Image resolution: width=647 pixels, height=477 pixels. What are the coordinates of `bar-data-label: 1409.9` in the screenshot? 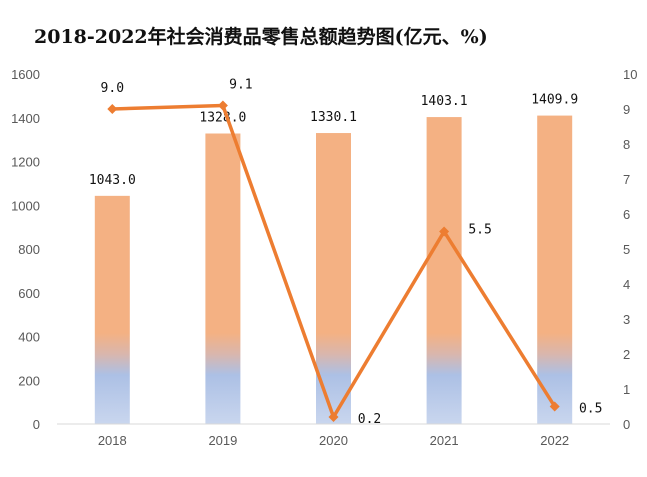 It's located at (554, 100).